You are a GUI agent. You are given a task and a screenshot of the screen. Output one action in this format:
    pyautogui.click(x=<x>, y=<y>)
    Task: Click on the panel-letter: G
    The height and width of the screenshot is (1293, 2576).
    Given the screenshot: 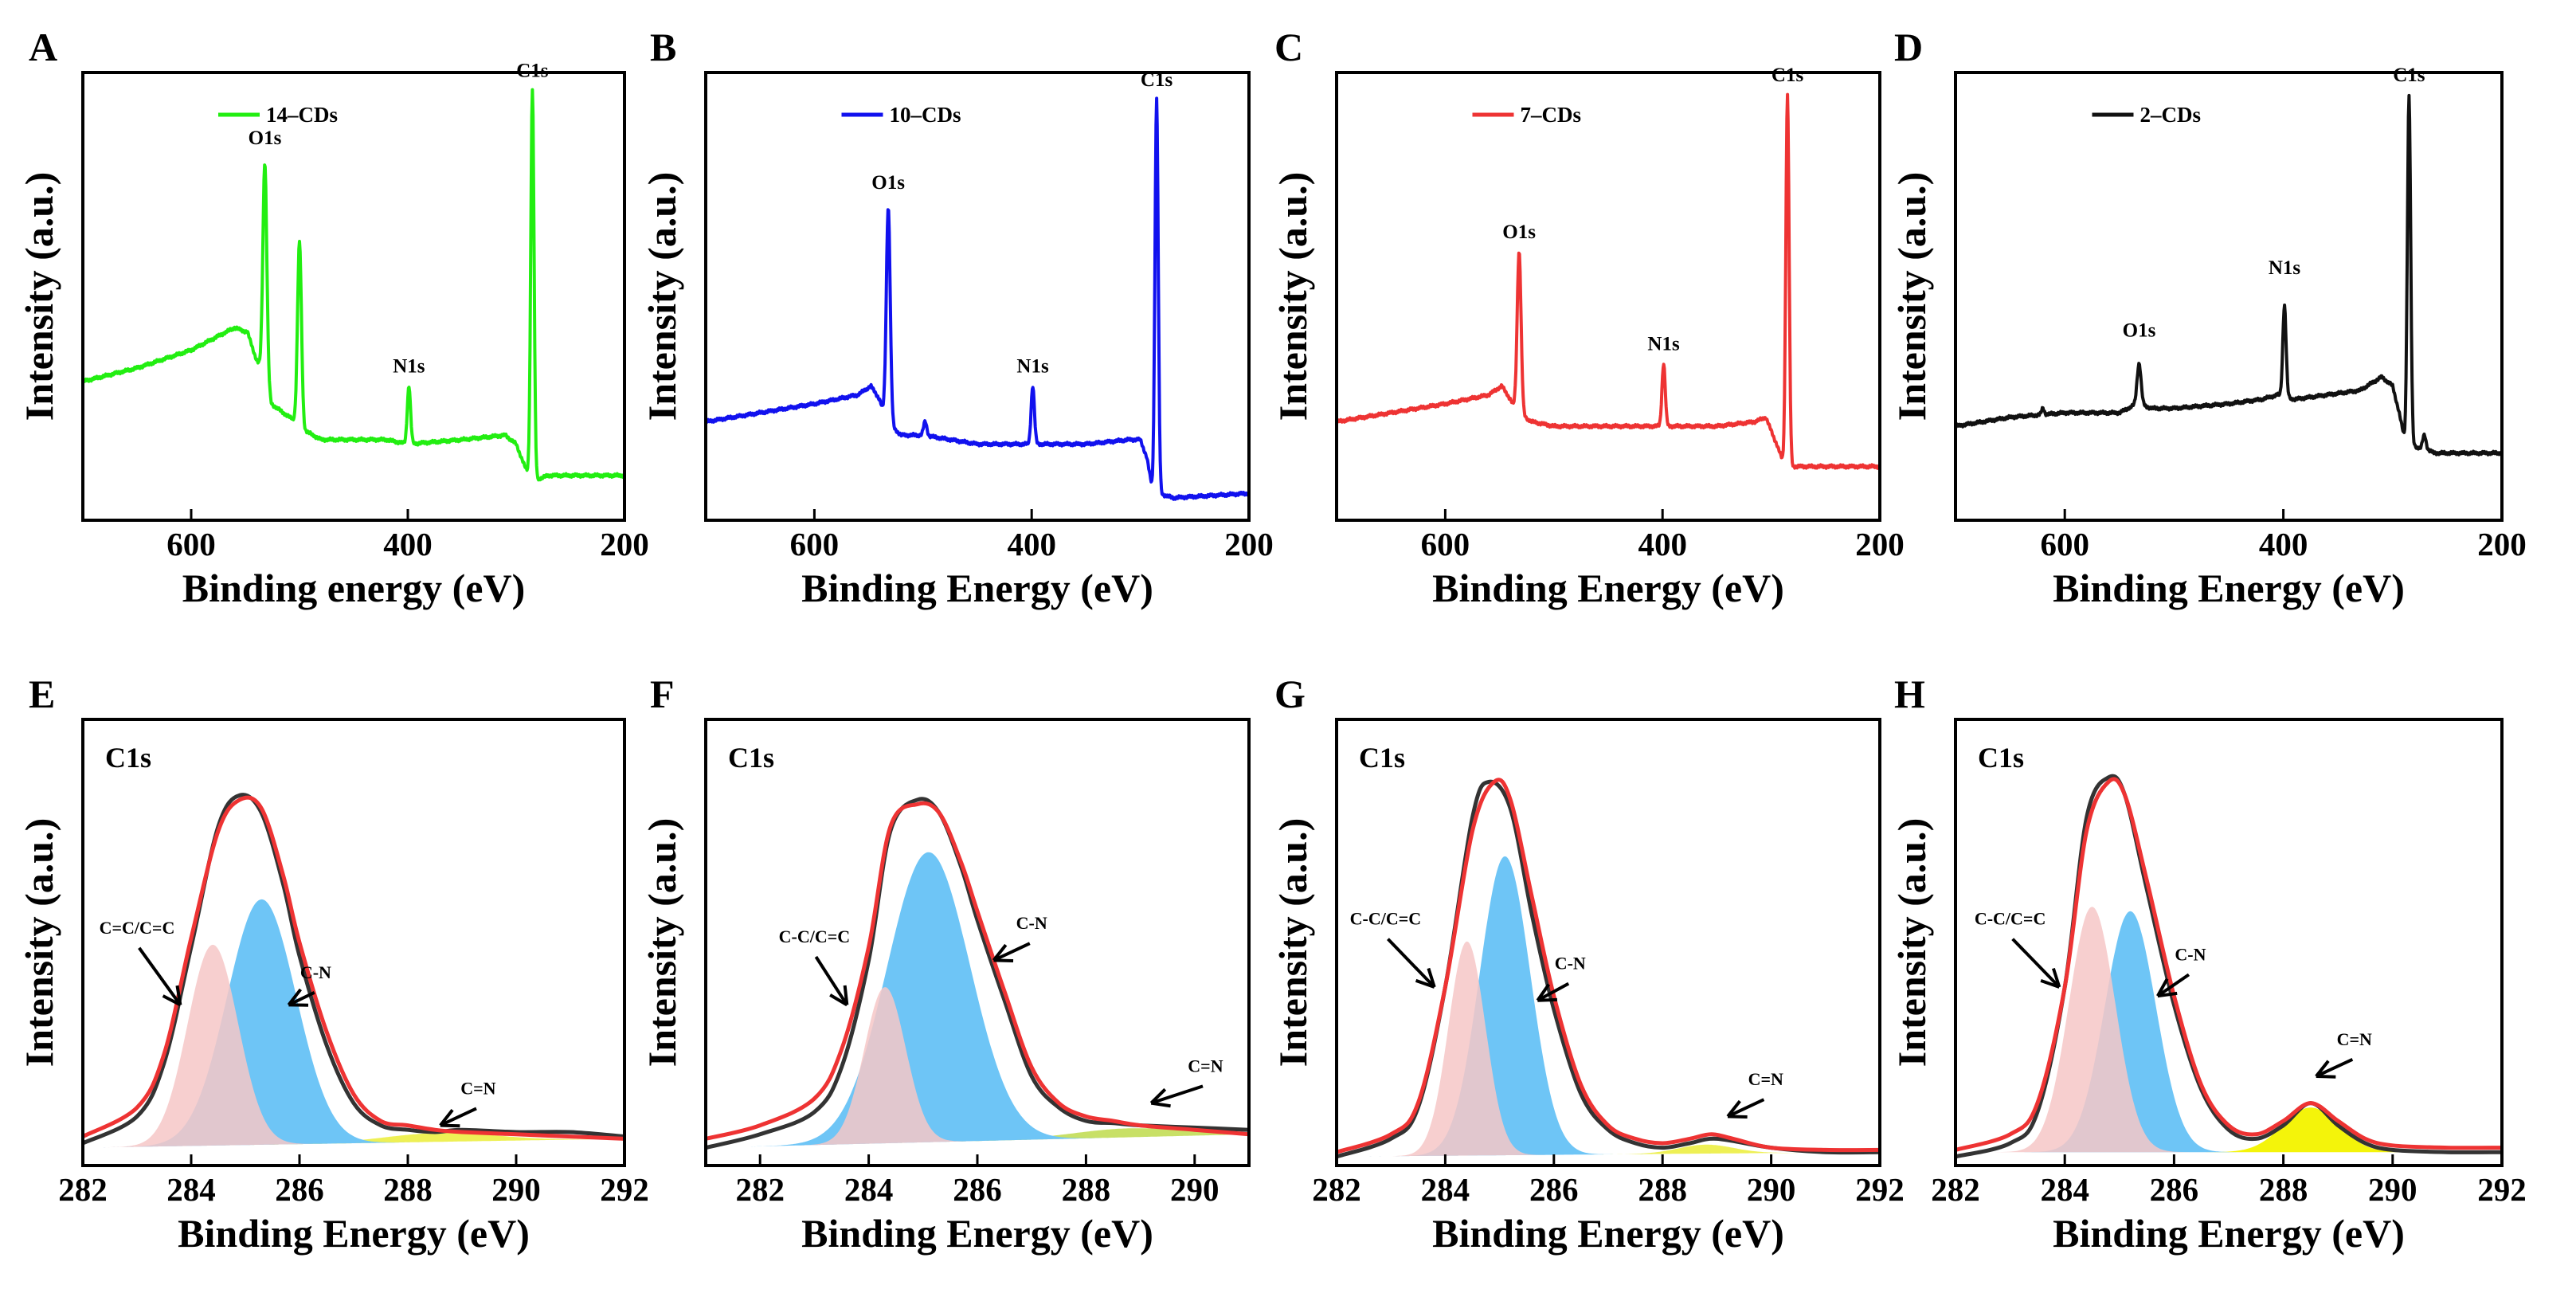 What is the action you would take?
    pyautogui.click(x=1290, y=694)
    